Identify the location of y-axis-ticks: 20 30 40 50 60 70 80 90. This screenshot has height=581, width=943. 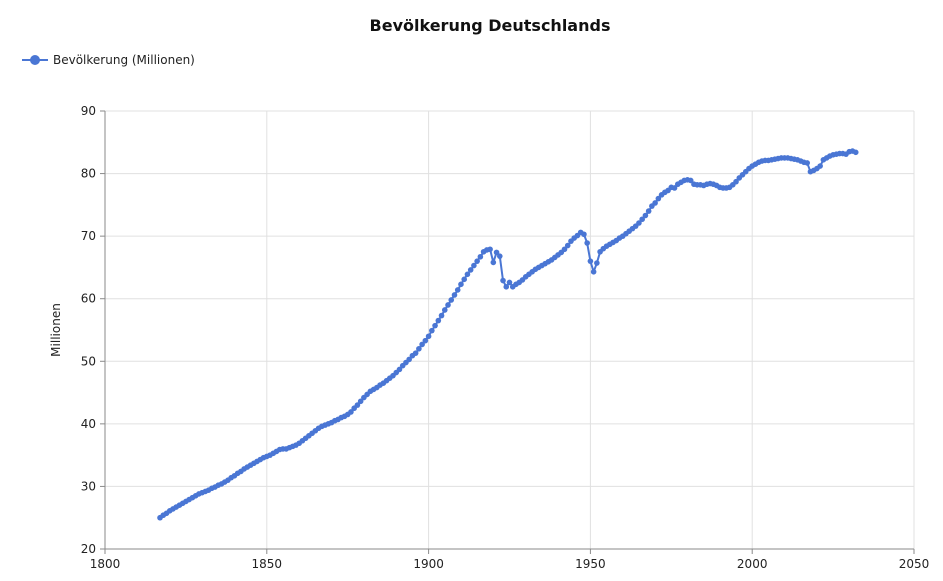
(93, 330).